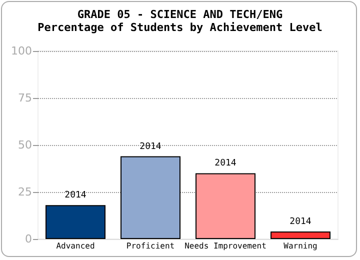 The image size is (360, 260). Describe the element at coordinates (25, 145) in the screenshot. I see `y-tick-label: 50` at that location.